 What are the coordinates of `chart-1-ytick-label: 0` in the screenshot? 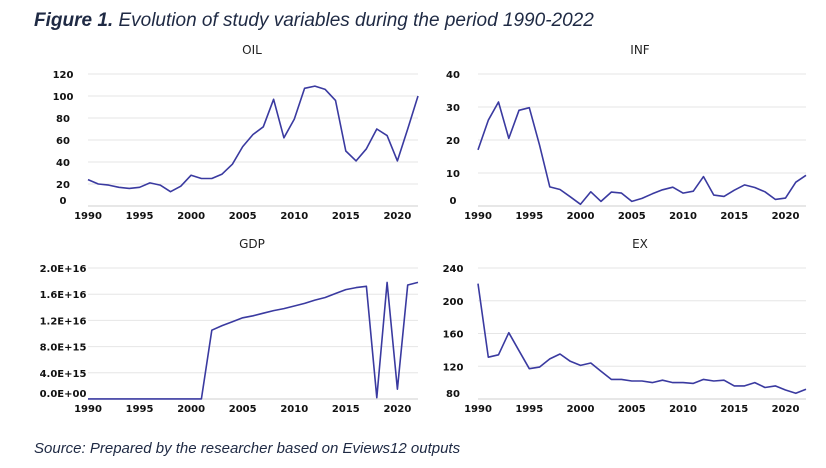 It's located at (453, 201).